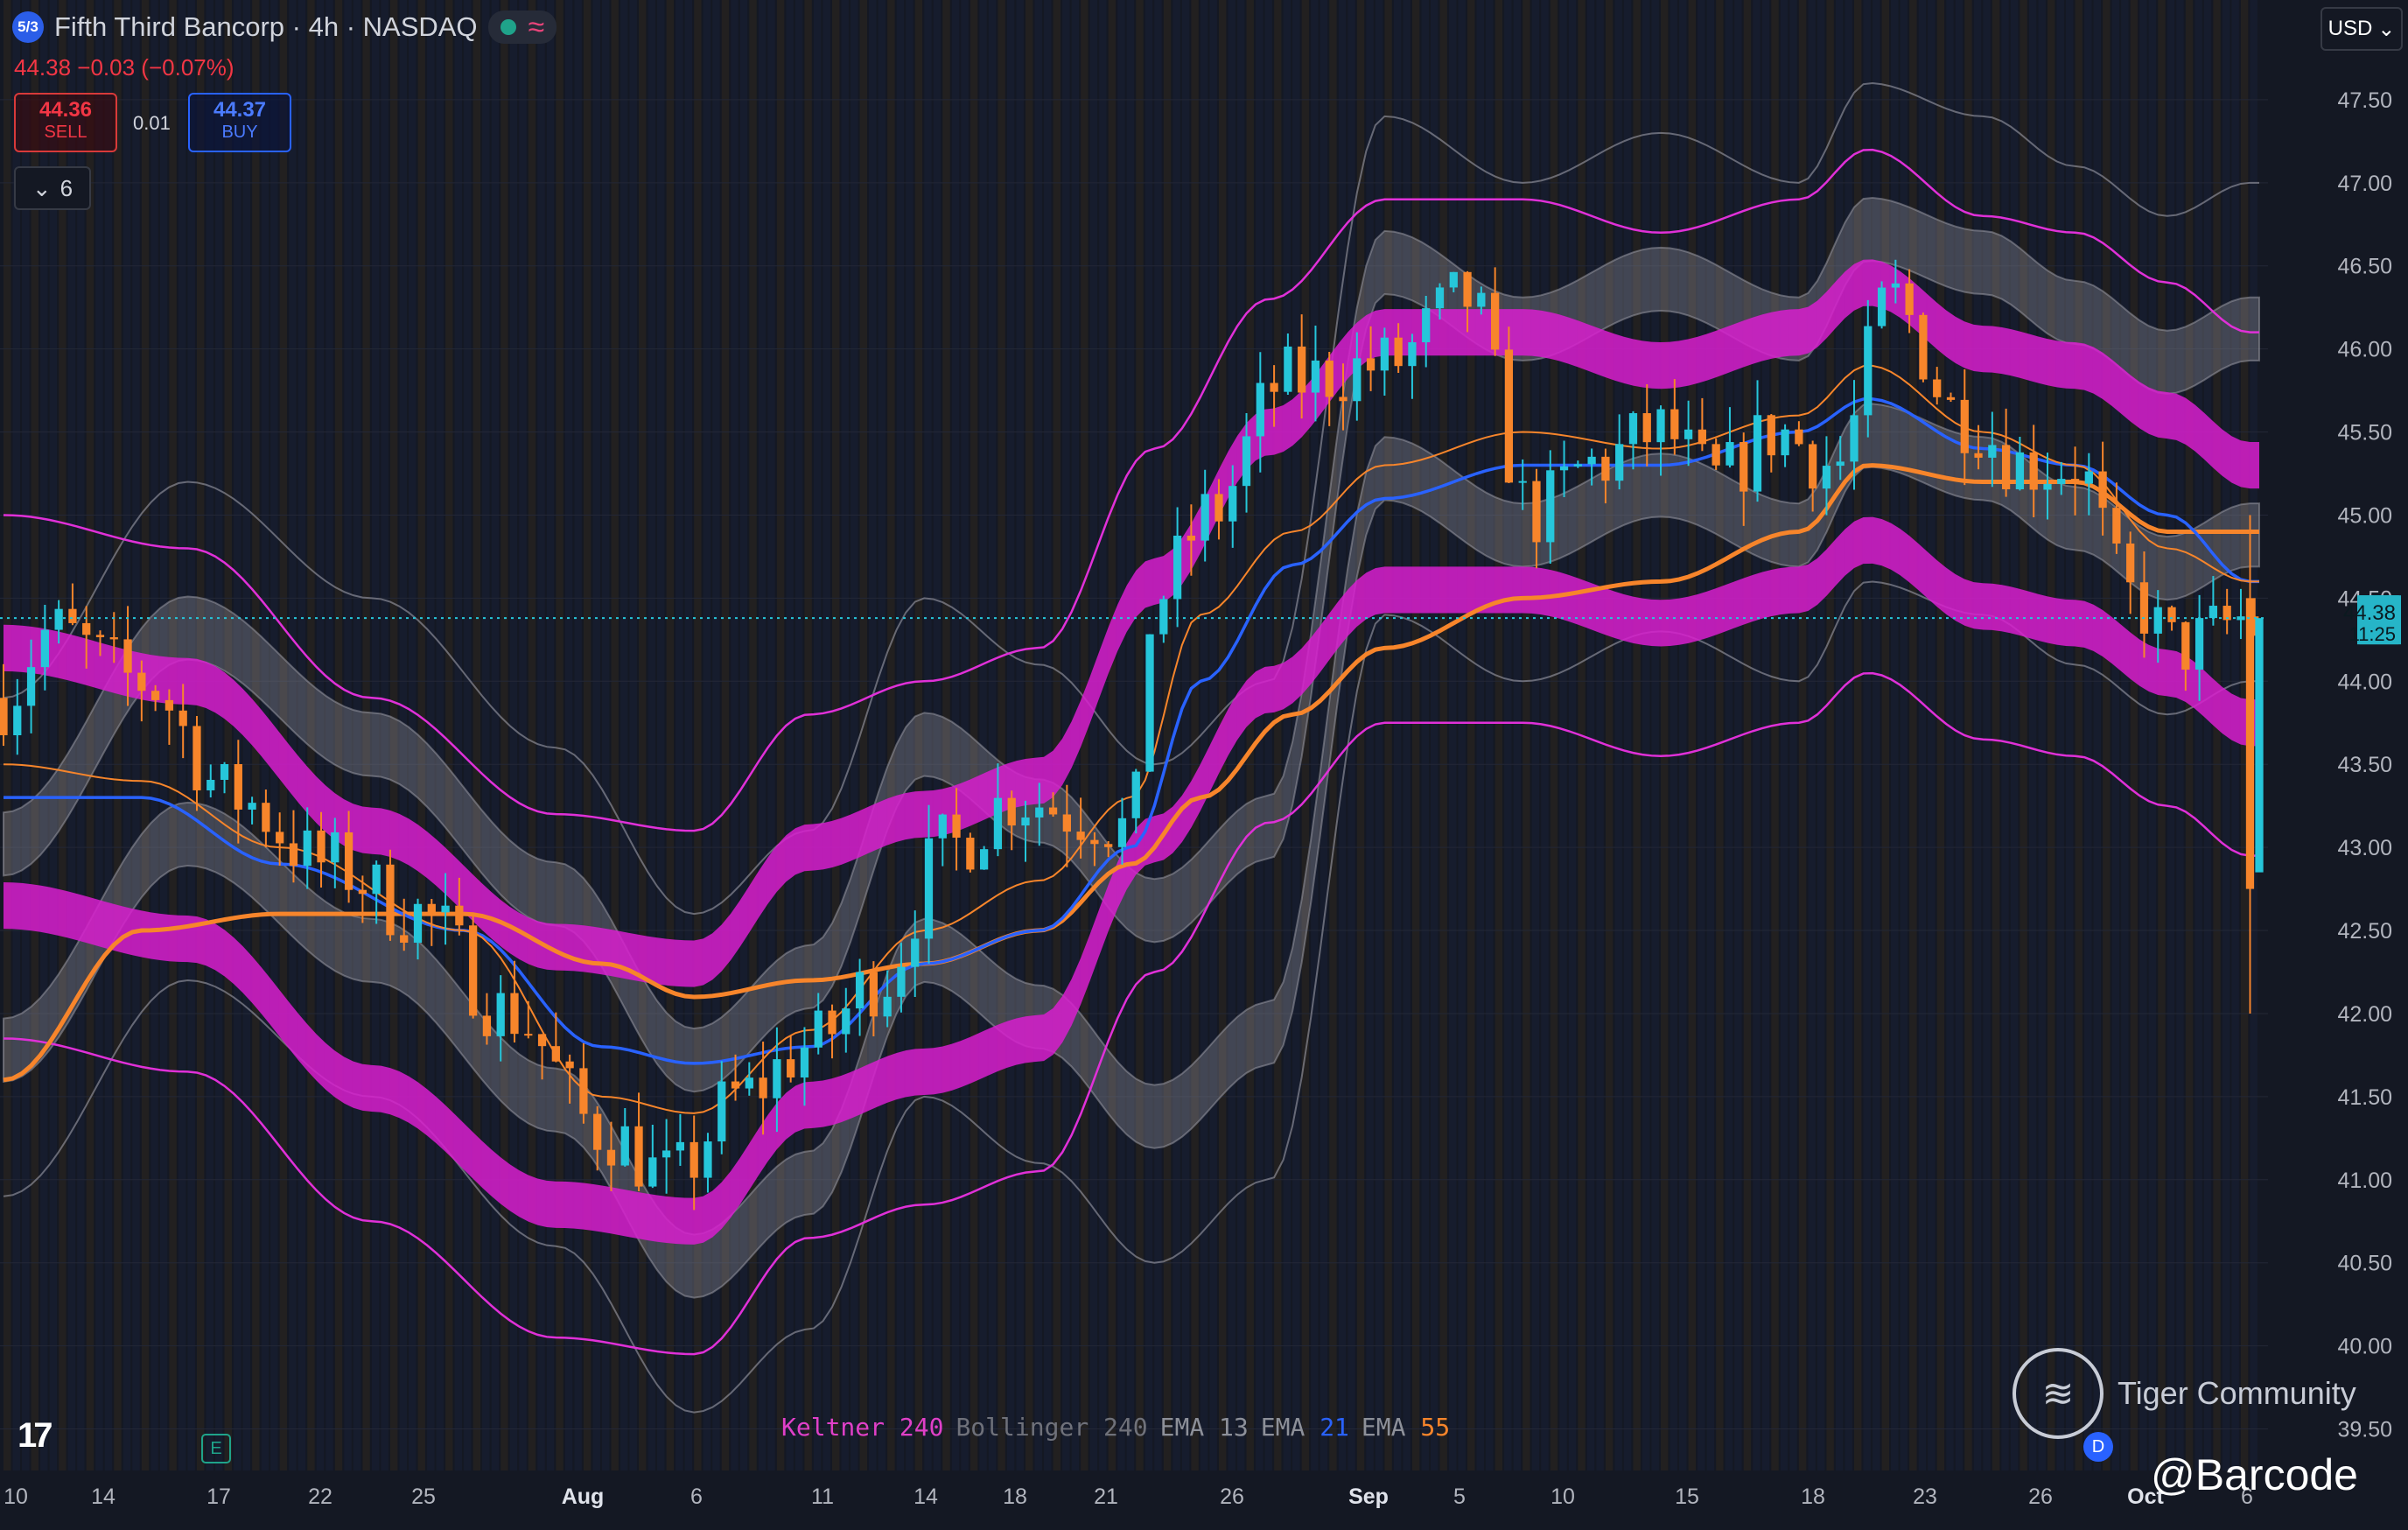  Describe the element at coordinates (1204, 1427) in the screenshot. I see `legend-ema-13: EMA 13` at that location.